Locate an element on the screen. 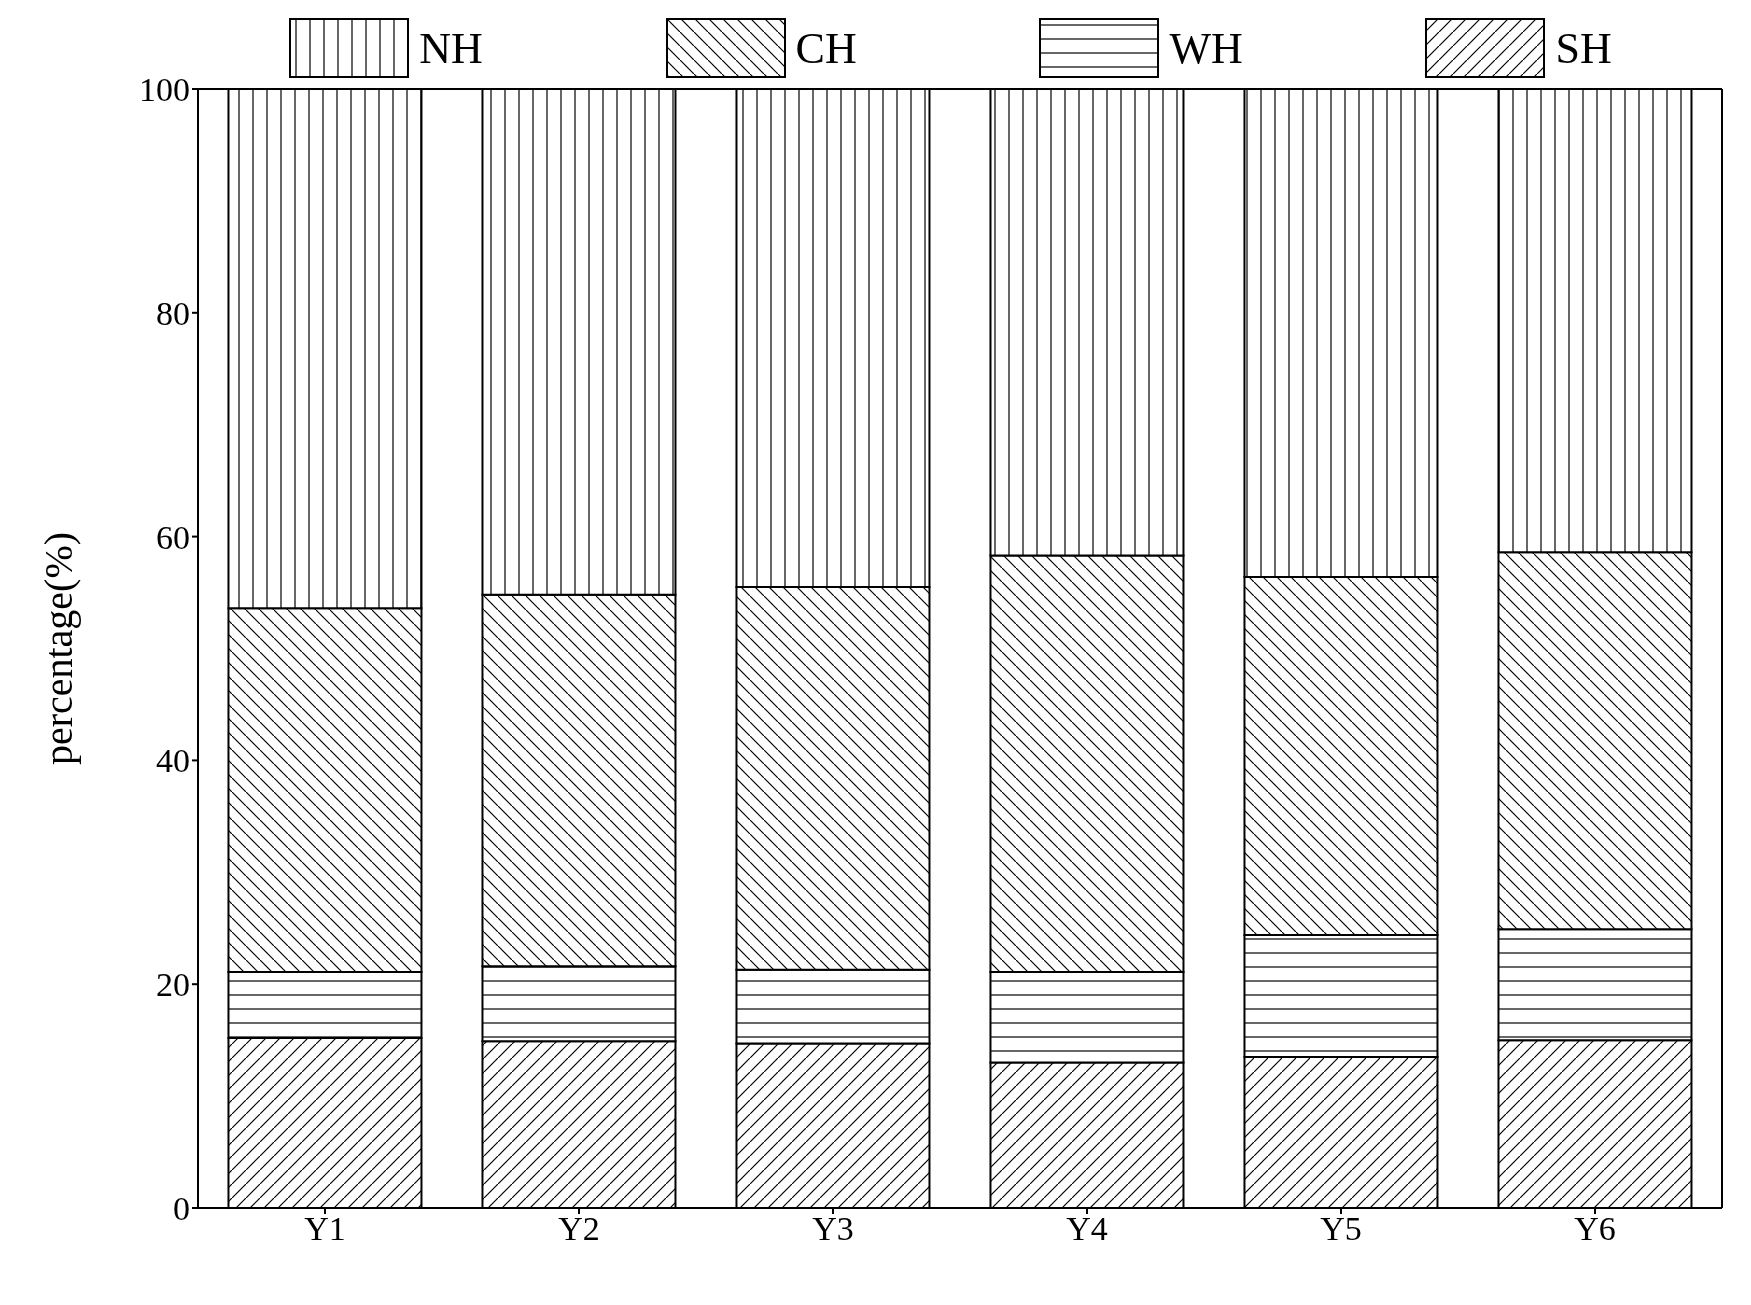 The width and height of the screenshot is (1751, 1305). x-tick-label: Y2 is located at coordinates (579, 1229).